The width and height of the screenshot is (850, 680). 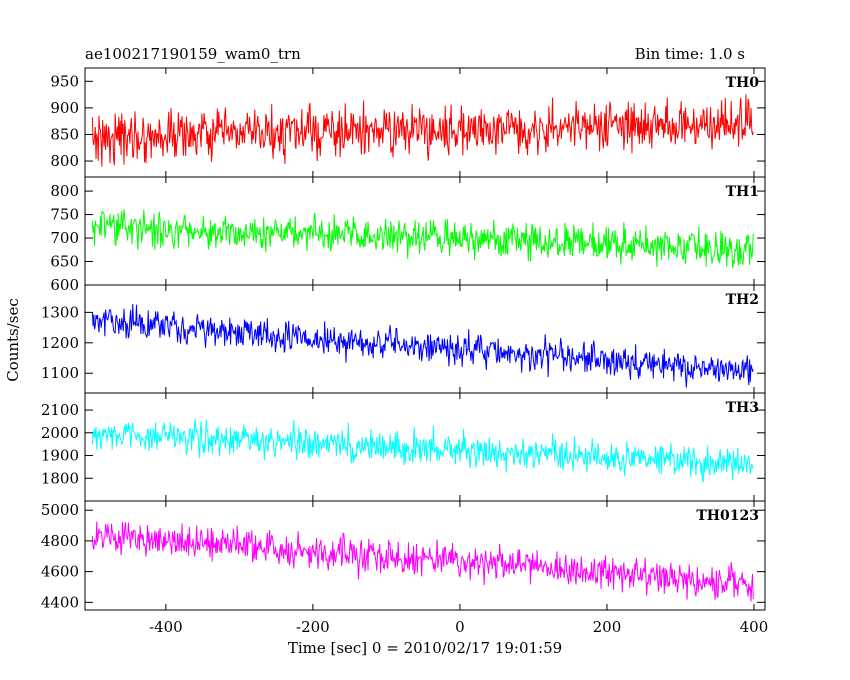 I want to click on y-tick-label: 4600, so click(x=60, y=572).